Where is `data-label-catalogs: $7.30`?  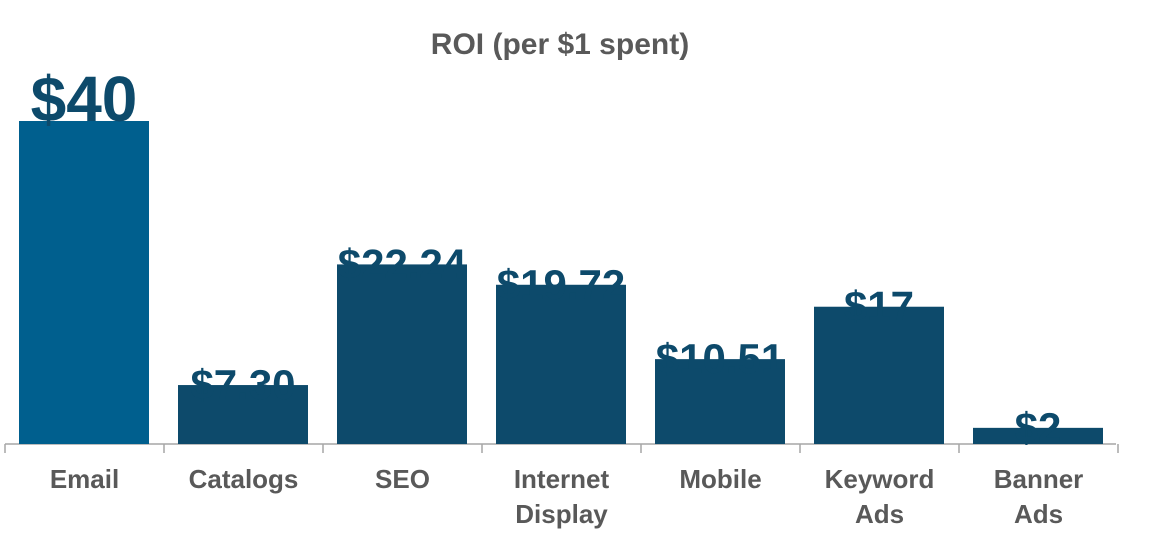
data-label-catalogs: $7.30 is located at coordinates (242, 384).